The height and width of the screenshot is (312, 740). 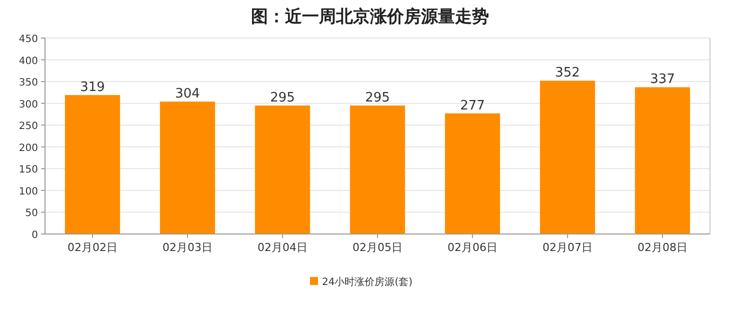 What do you see at coordinates (28, 126) in the screenshot?
I see `y-tick-label: 250` at bounding box center [28, 126].